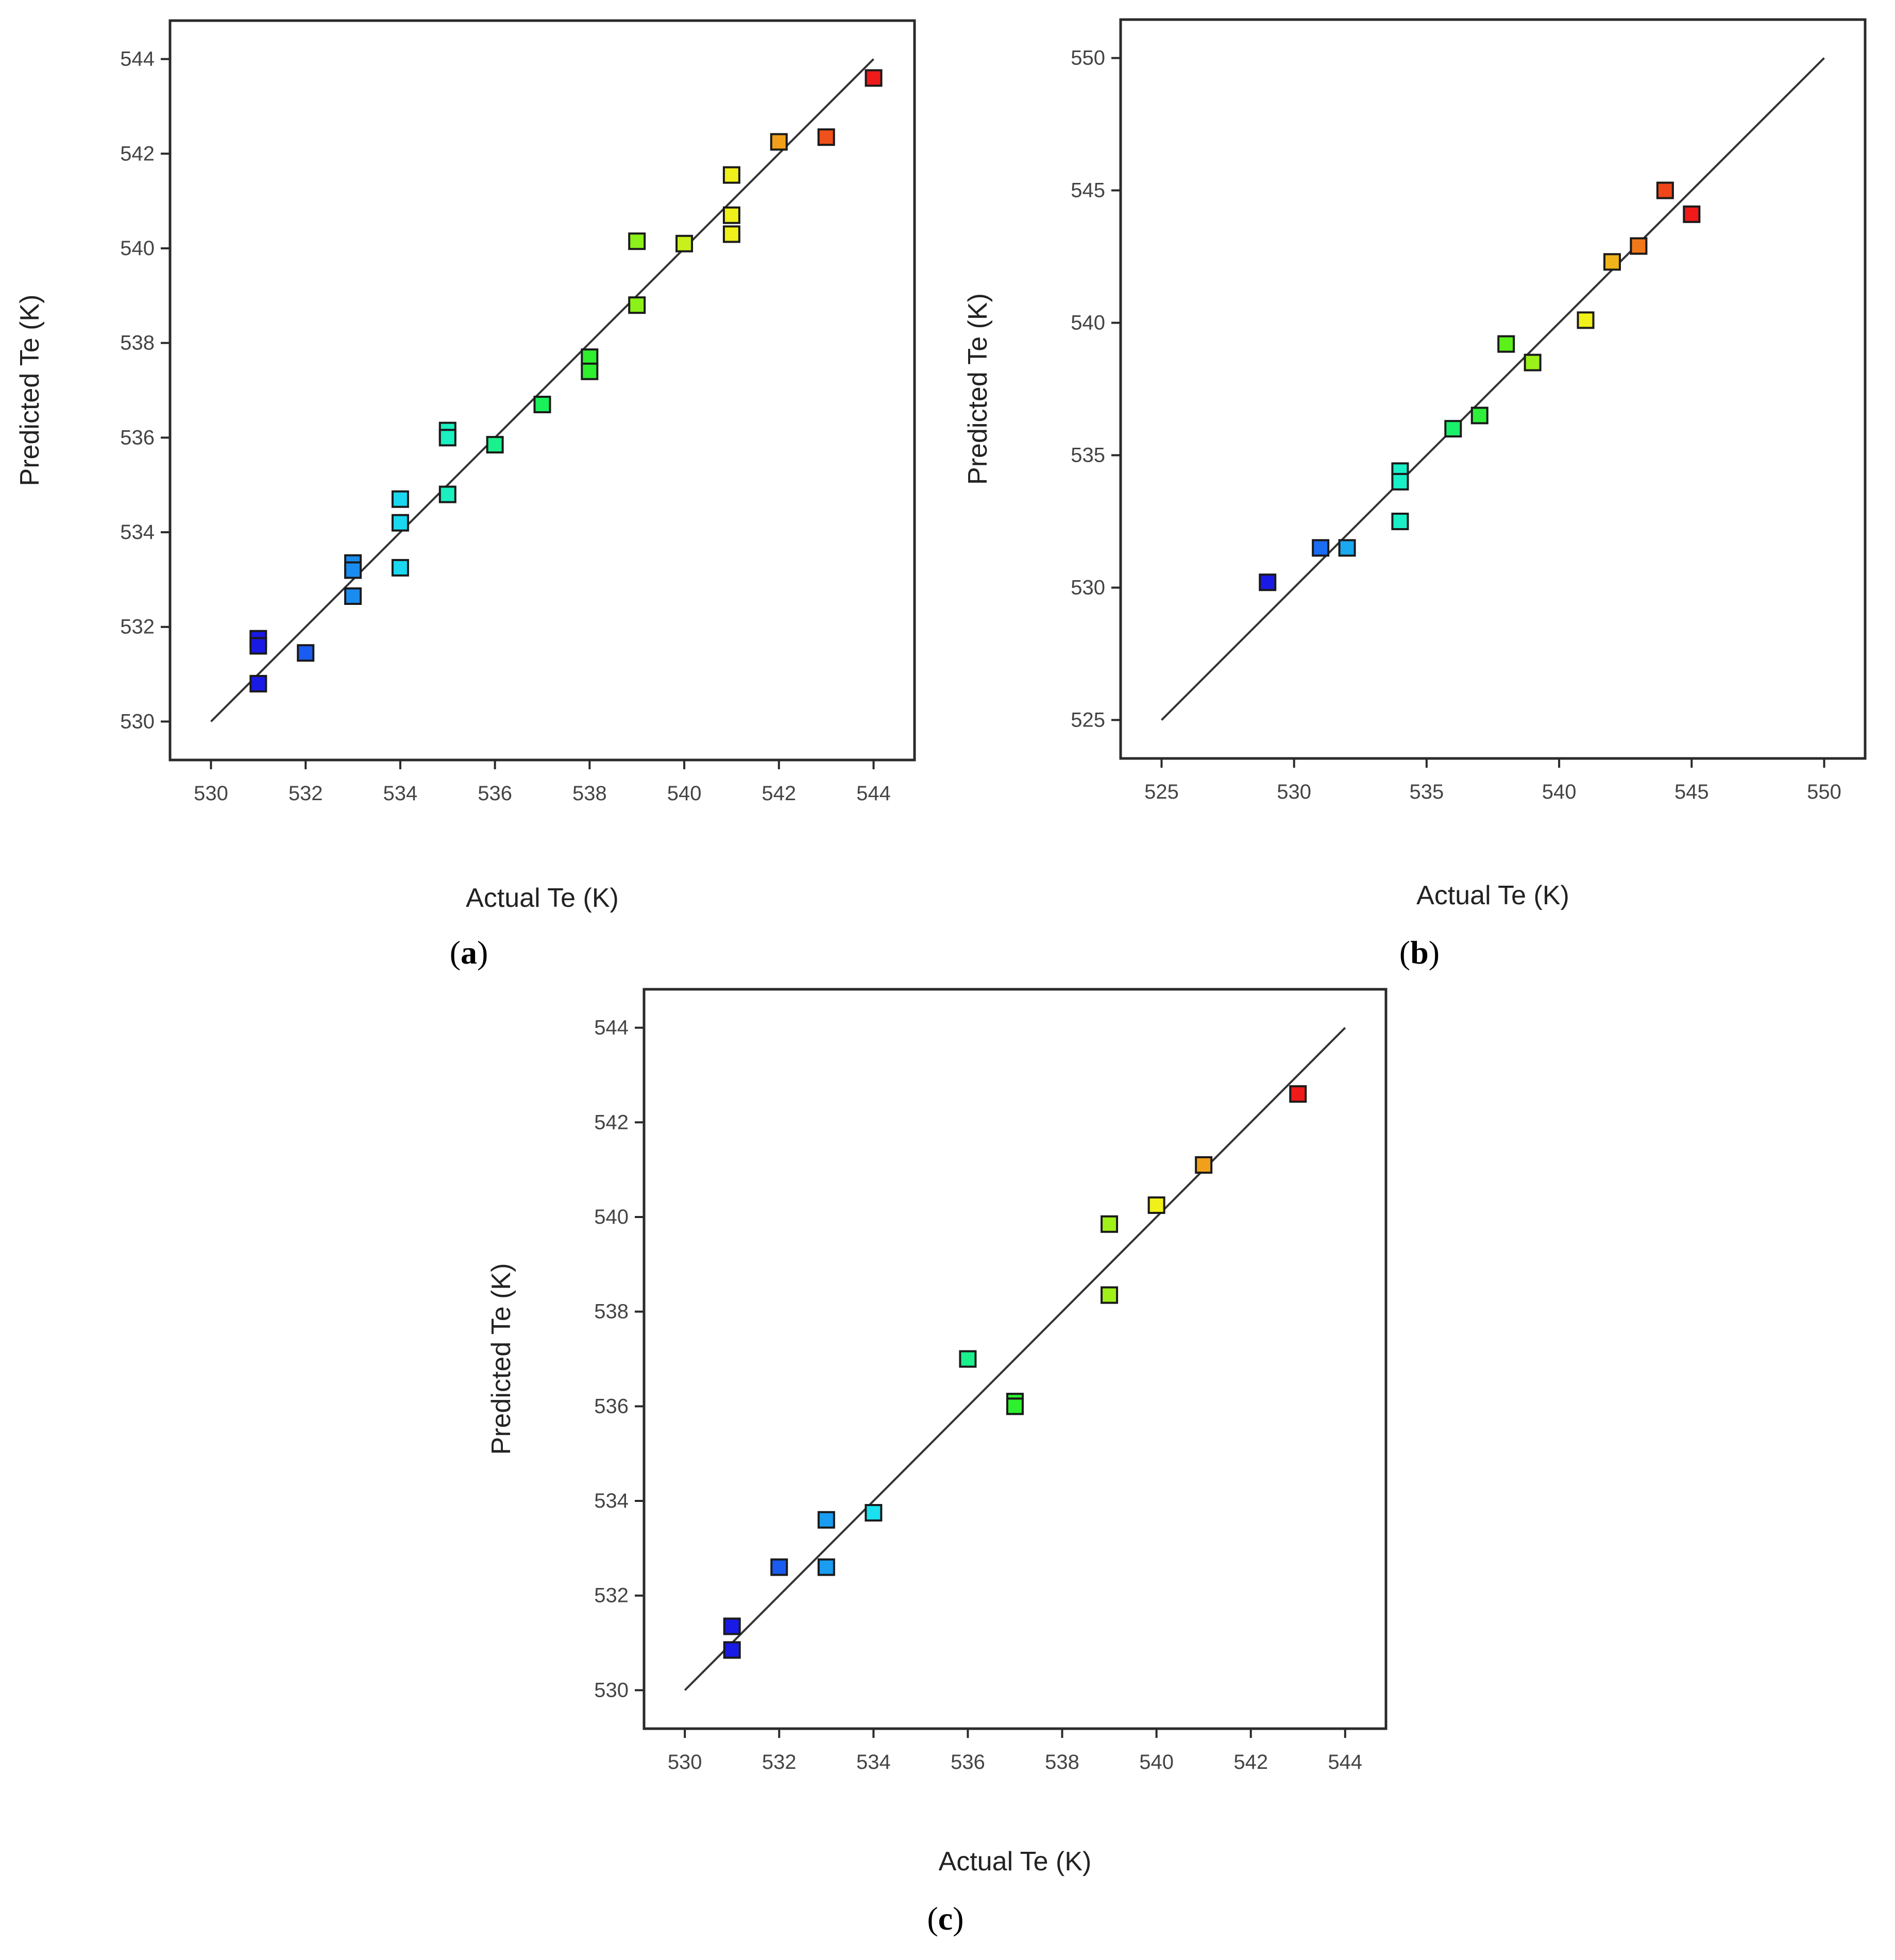 Image resolution: width=1895 pixels, height=1960 pixels. What do you see at coordinates (469, 952) in the screenshot?
I see `panel-caption: (a)` at bounding box center [469, 952].